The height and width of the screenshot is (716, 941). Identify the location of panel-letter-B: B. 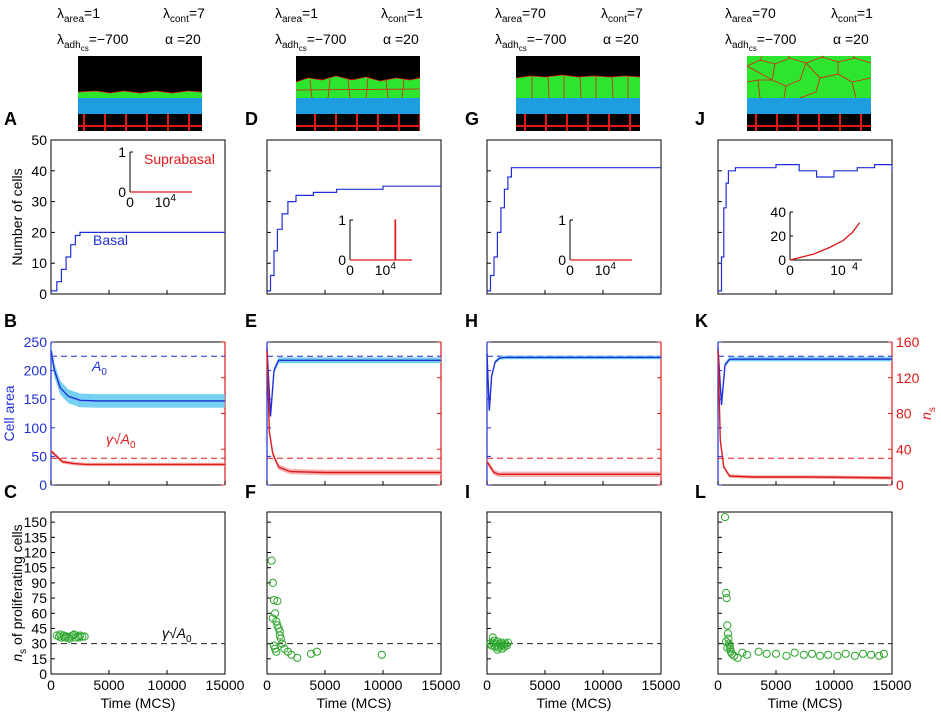
(10, 321).